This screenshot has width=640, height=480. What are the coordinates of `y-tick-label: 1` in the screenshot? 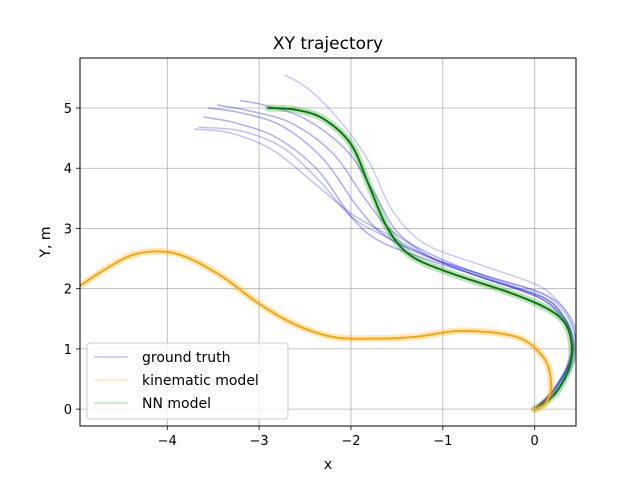 It's located at (68, 350).